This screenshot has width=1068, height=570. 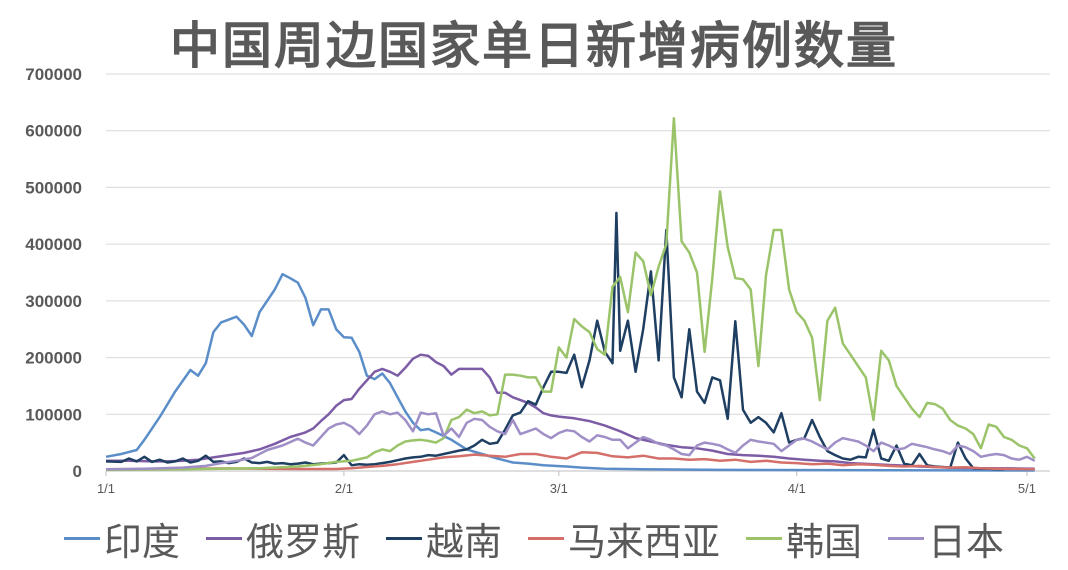 What do you see at coordinates (824, 541) in the screenshot?
I see `legend-label: 韩国` at bounding box center [824, 541].